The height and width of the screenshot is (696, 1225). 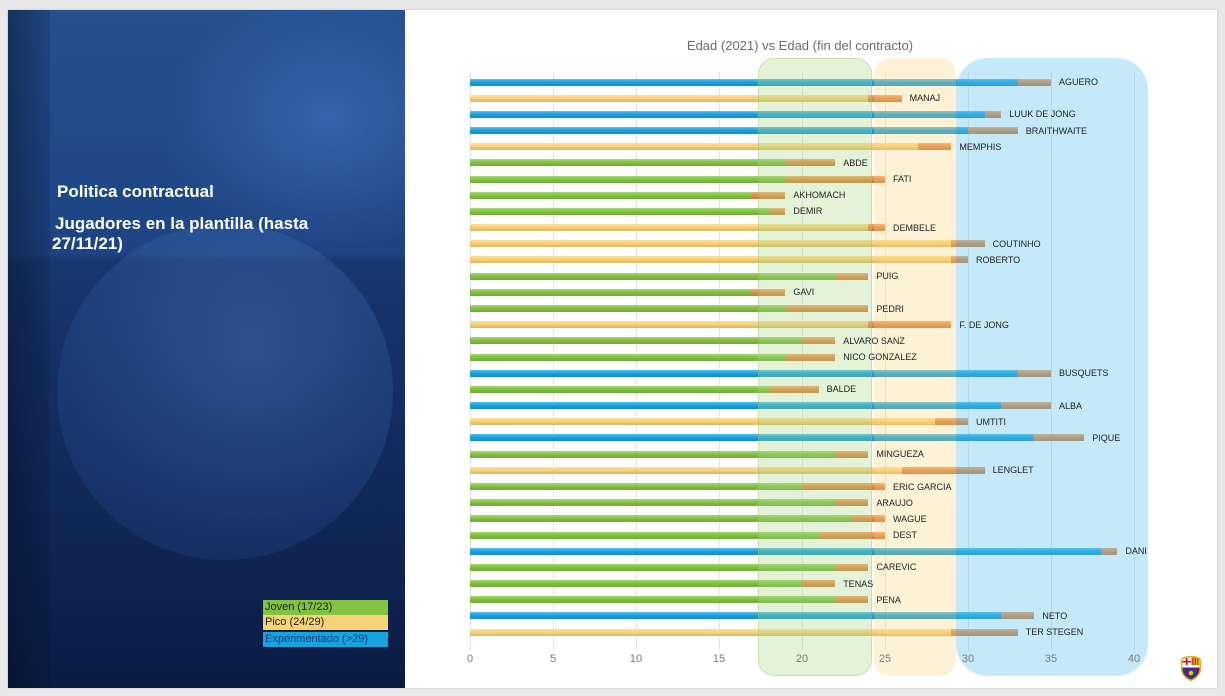 I want to click on player-label: PENA, so click(x=888, y=599).